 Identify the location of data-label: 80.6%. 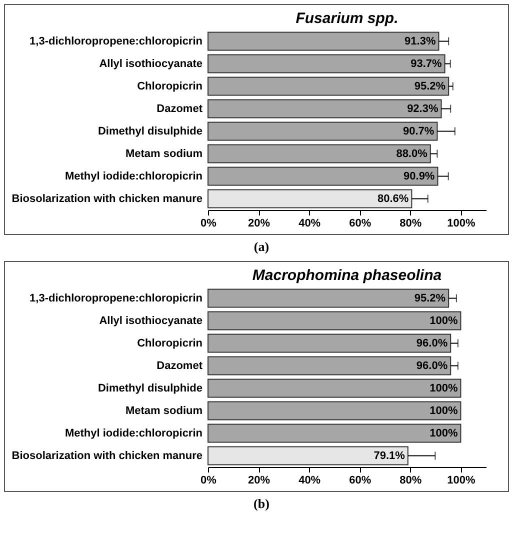
(393, 198).